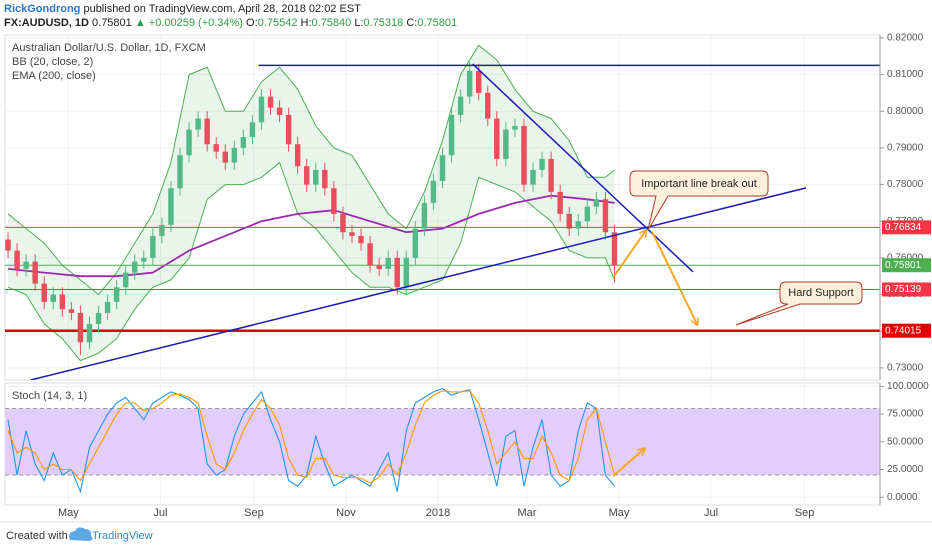  What do you see at coordinates (351, 23) in the screenshot?
I see `ohlc: O:0.75542 H:0.75840 L:0.75318 C:0.75801` at bounding box center [351, 23].